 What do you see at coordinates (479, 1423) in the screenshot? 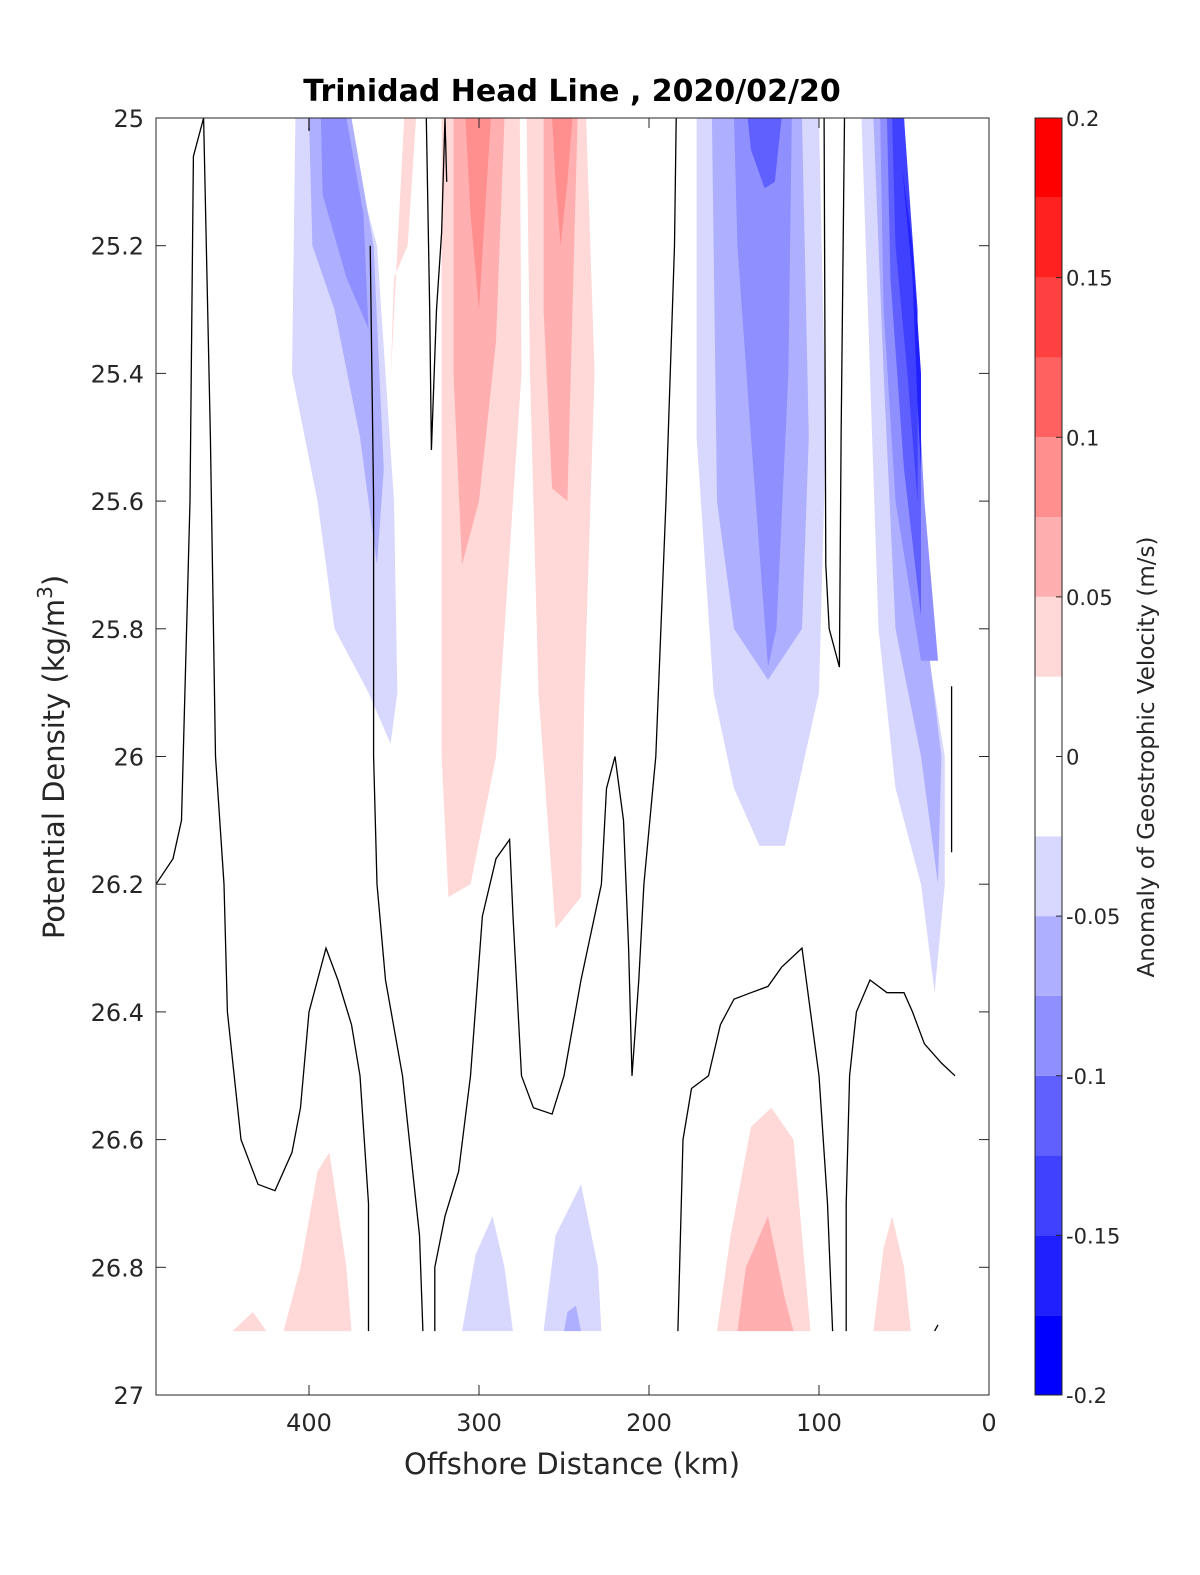
I see `x-tick-label: 300` at bounding box center [479, 1423].